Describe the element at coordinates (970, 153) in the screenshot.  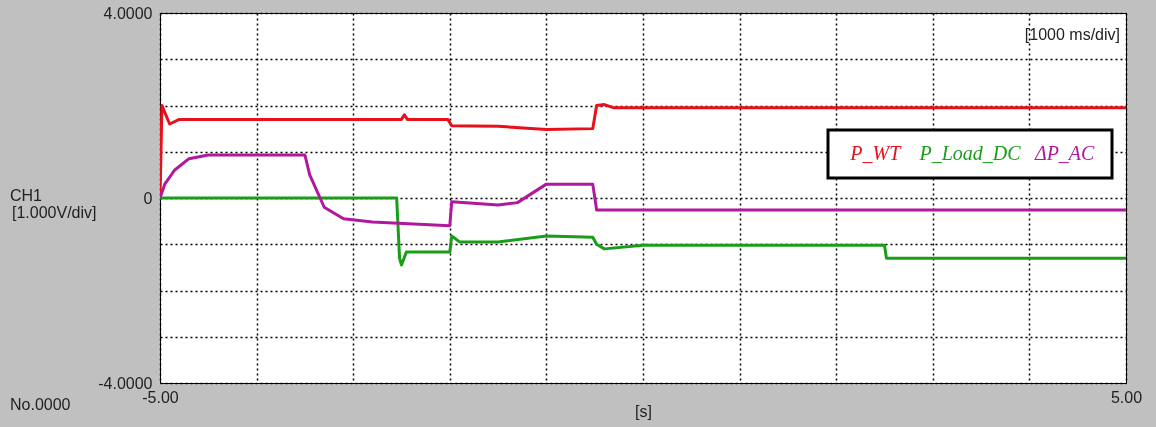
I see `text: P_Load_DC` at that location.